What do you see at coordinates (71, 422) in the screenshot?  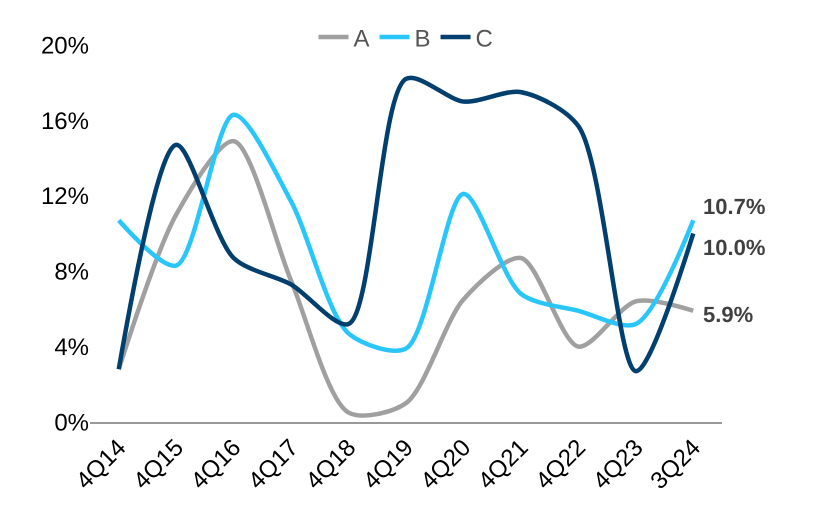 I see `y-tick-label: 0%` at bounding box center [71, 422].